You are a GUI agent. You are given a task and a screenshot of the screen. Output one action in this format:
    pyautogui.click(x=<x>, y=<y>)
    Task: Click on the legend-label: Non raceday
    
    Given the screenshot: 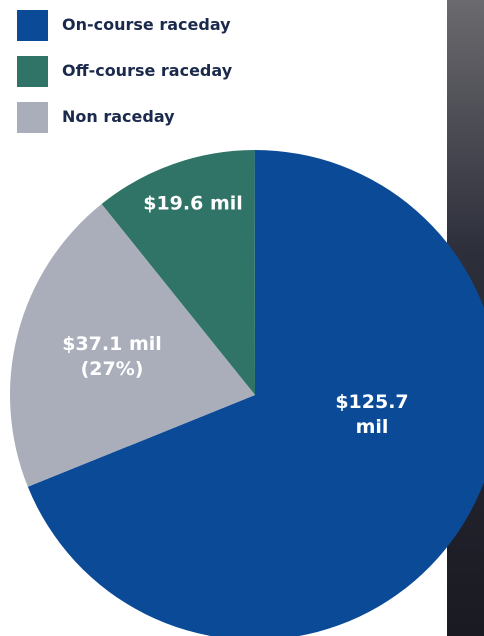 What is the action you would take?
    pyautogui.click(x=118, y=116)
    